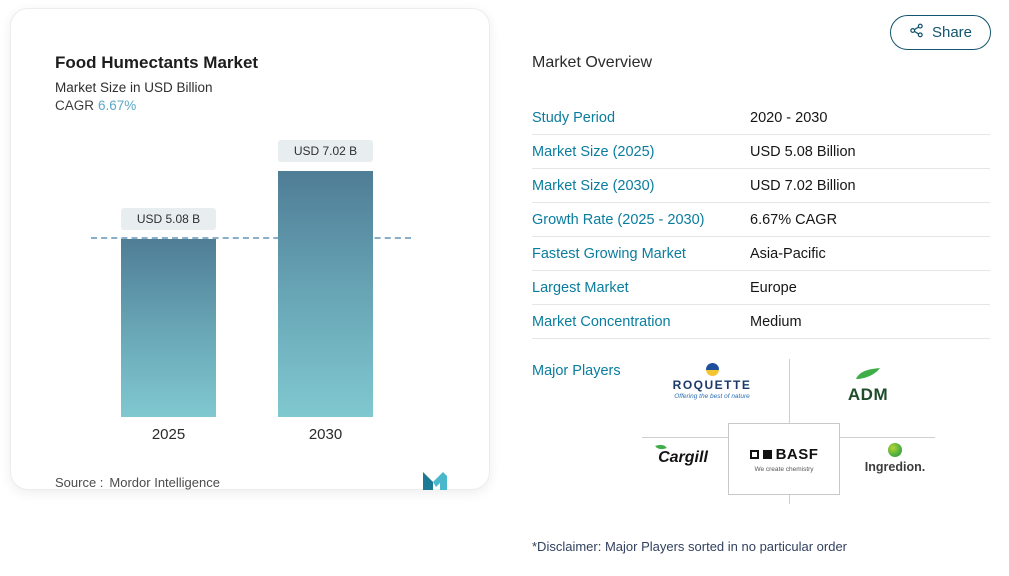 The height and width of the screenshot is (576, 1009). What do you see at coordinates (164, 482) in the screenshot?
I see `source-value: Mordor Intelligence` at bounding box center [164, 482].